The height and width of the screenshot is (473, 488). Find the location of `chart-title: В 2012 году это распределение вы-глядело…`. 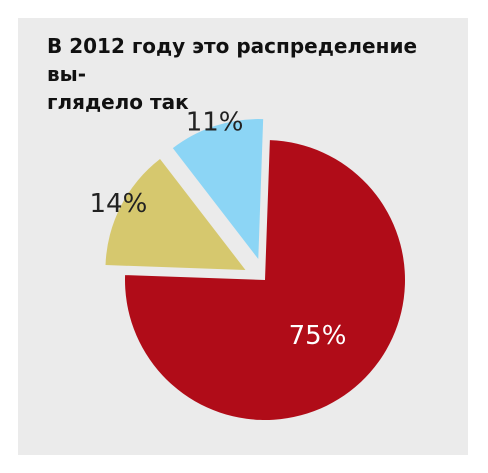

chart-title: В 2012 году это распределение вы-глядело… is located at coordinates (232, 74).